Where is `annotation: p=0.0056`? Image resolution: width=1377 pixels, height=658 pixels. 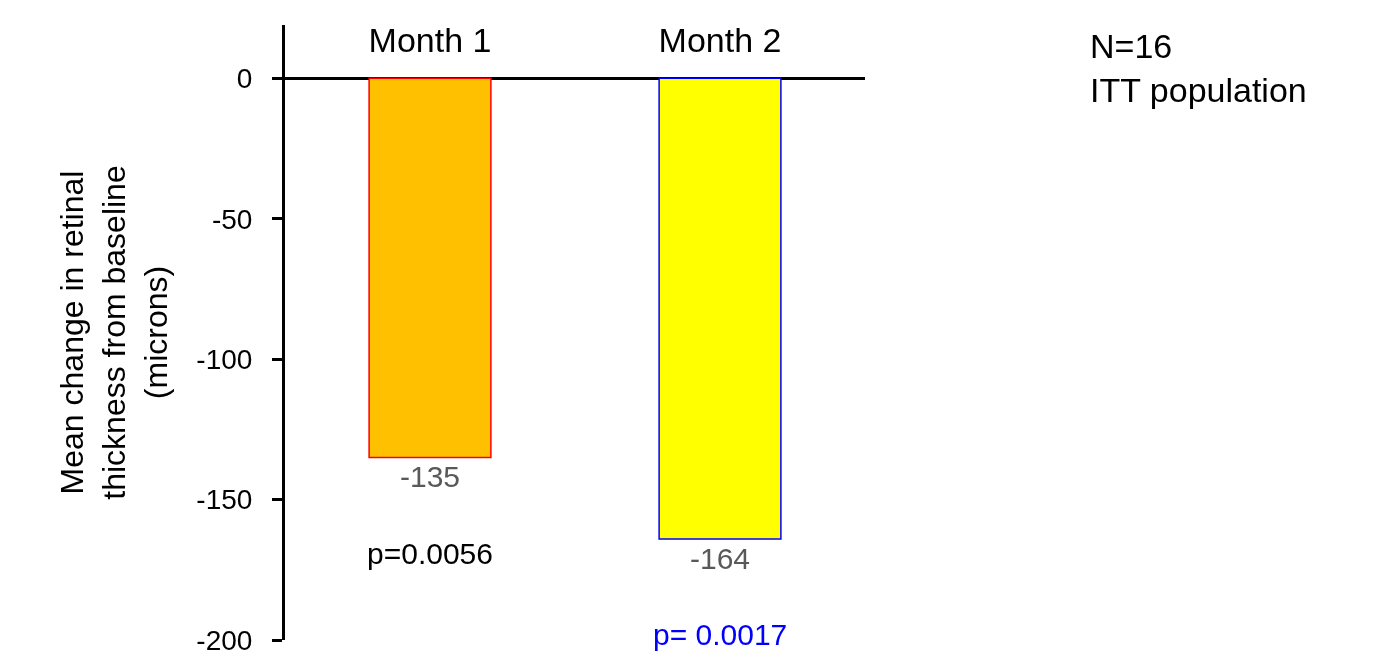 annotation: p=0.0056 is located at coordinates (430, 553).